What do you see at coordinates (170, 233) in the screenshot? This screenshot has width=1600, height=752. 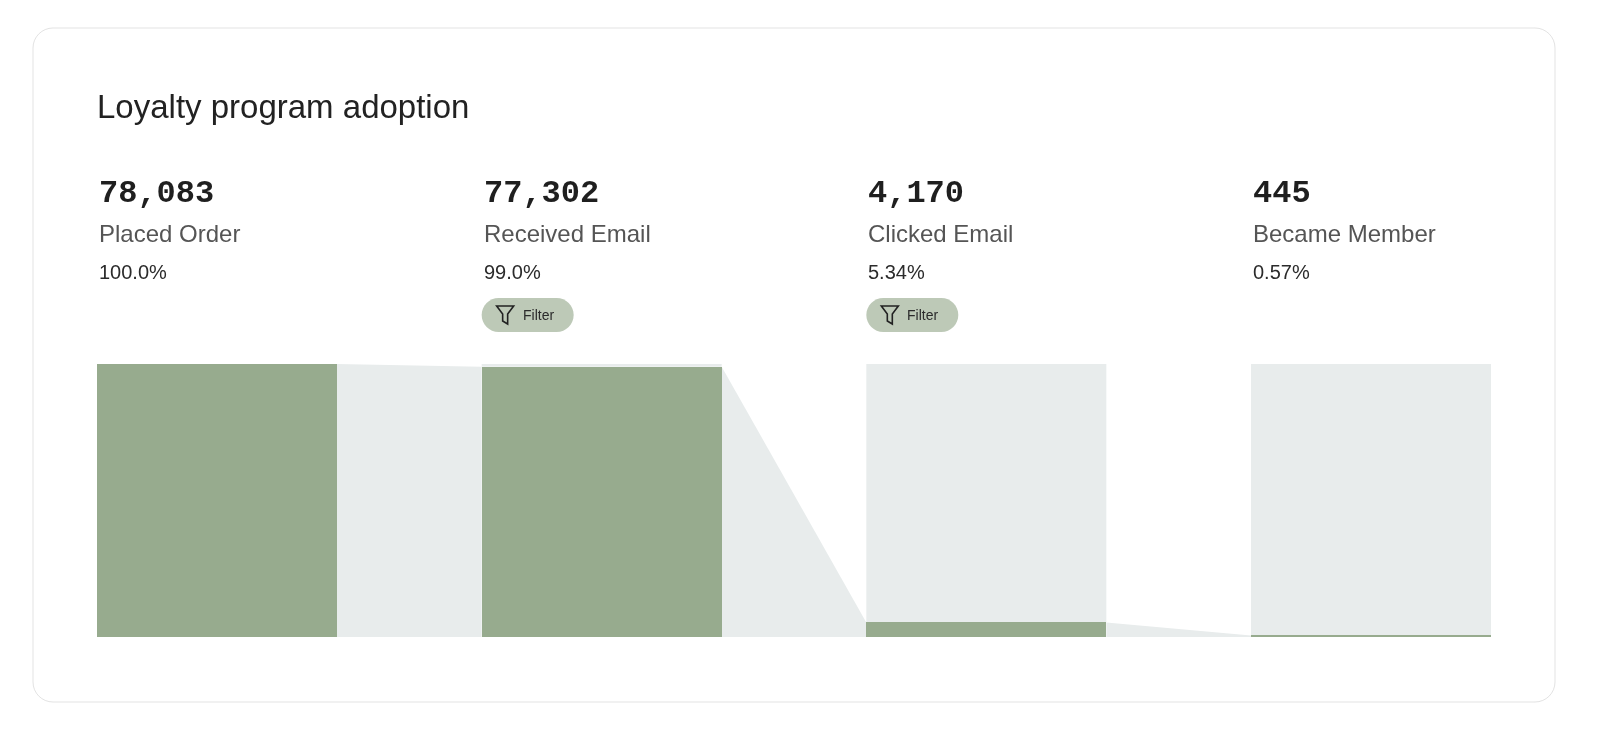 I see `category-label: Placed Order` at bounding box center [170, 233].